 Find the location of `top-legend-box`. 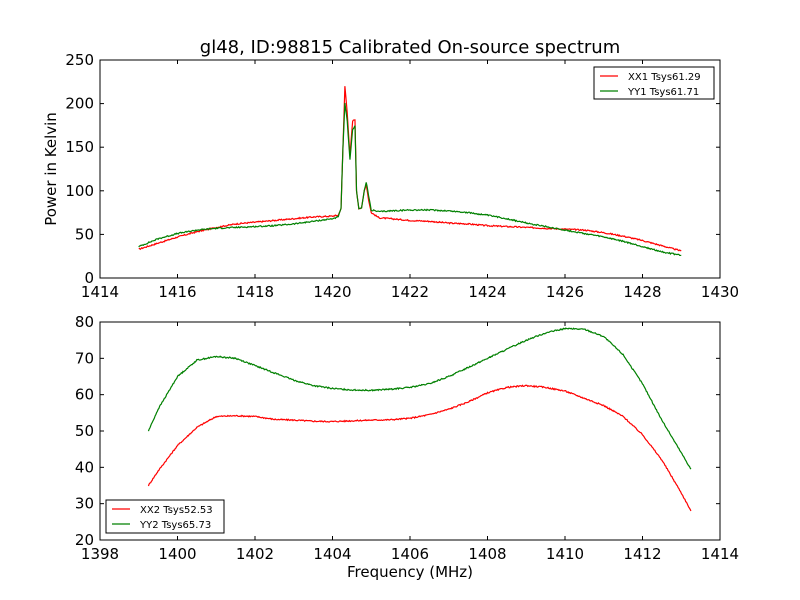

top-legend-box is located at coordinates (654, 83).